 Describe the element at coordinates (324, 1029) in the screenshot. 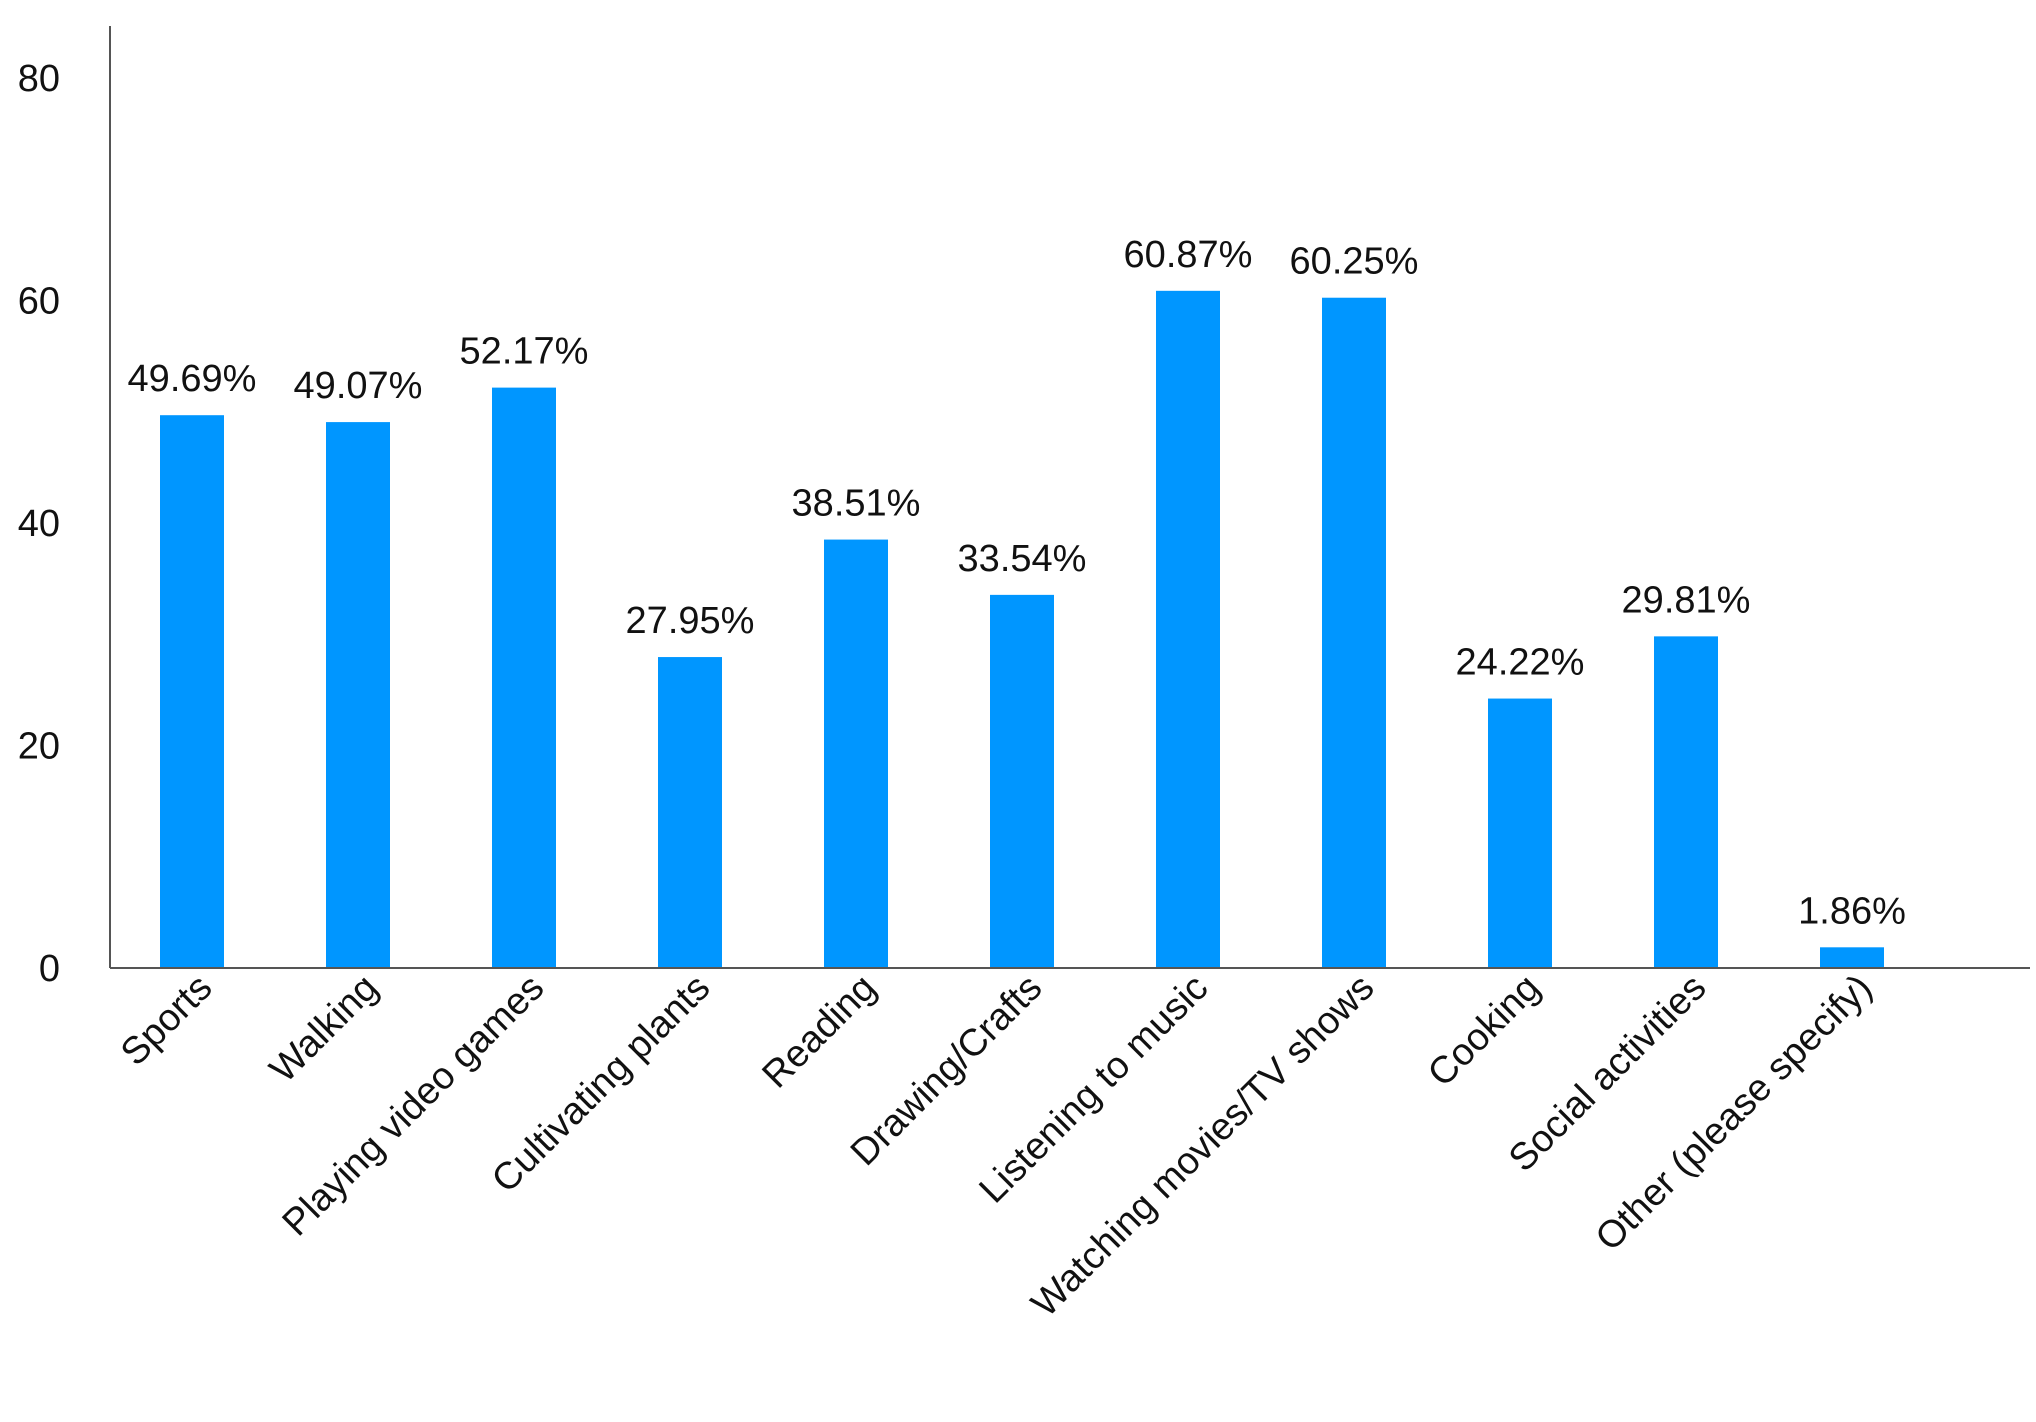

I see `category-label: Walking` at that location.